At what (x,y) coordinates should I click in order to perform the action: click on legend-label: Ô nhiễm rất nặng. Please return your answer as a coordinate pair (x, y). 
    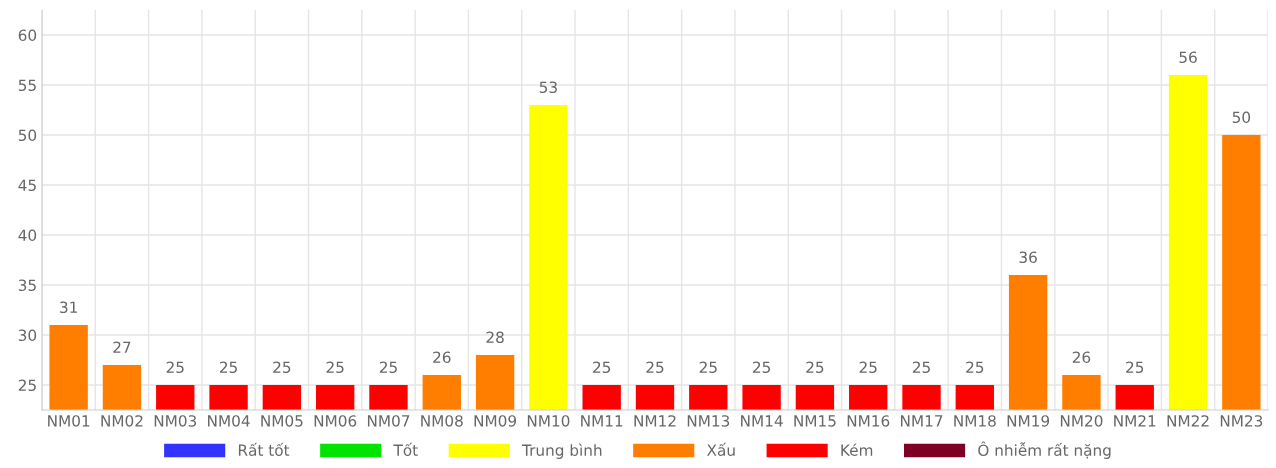
    Looking at the image, I should click on (1044, 450).